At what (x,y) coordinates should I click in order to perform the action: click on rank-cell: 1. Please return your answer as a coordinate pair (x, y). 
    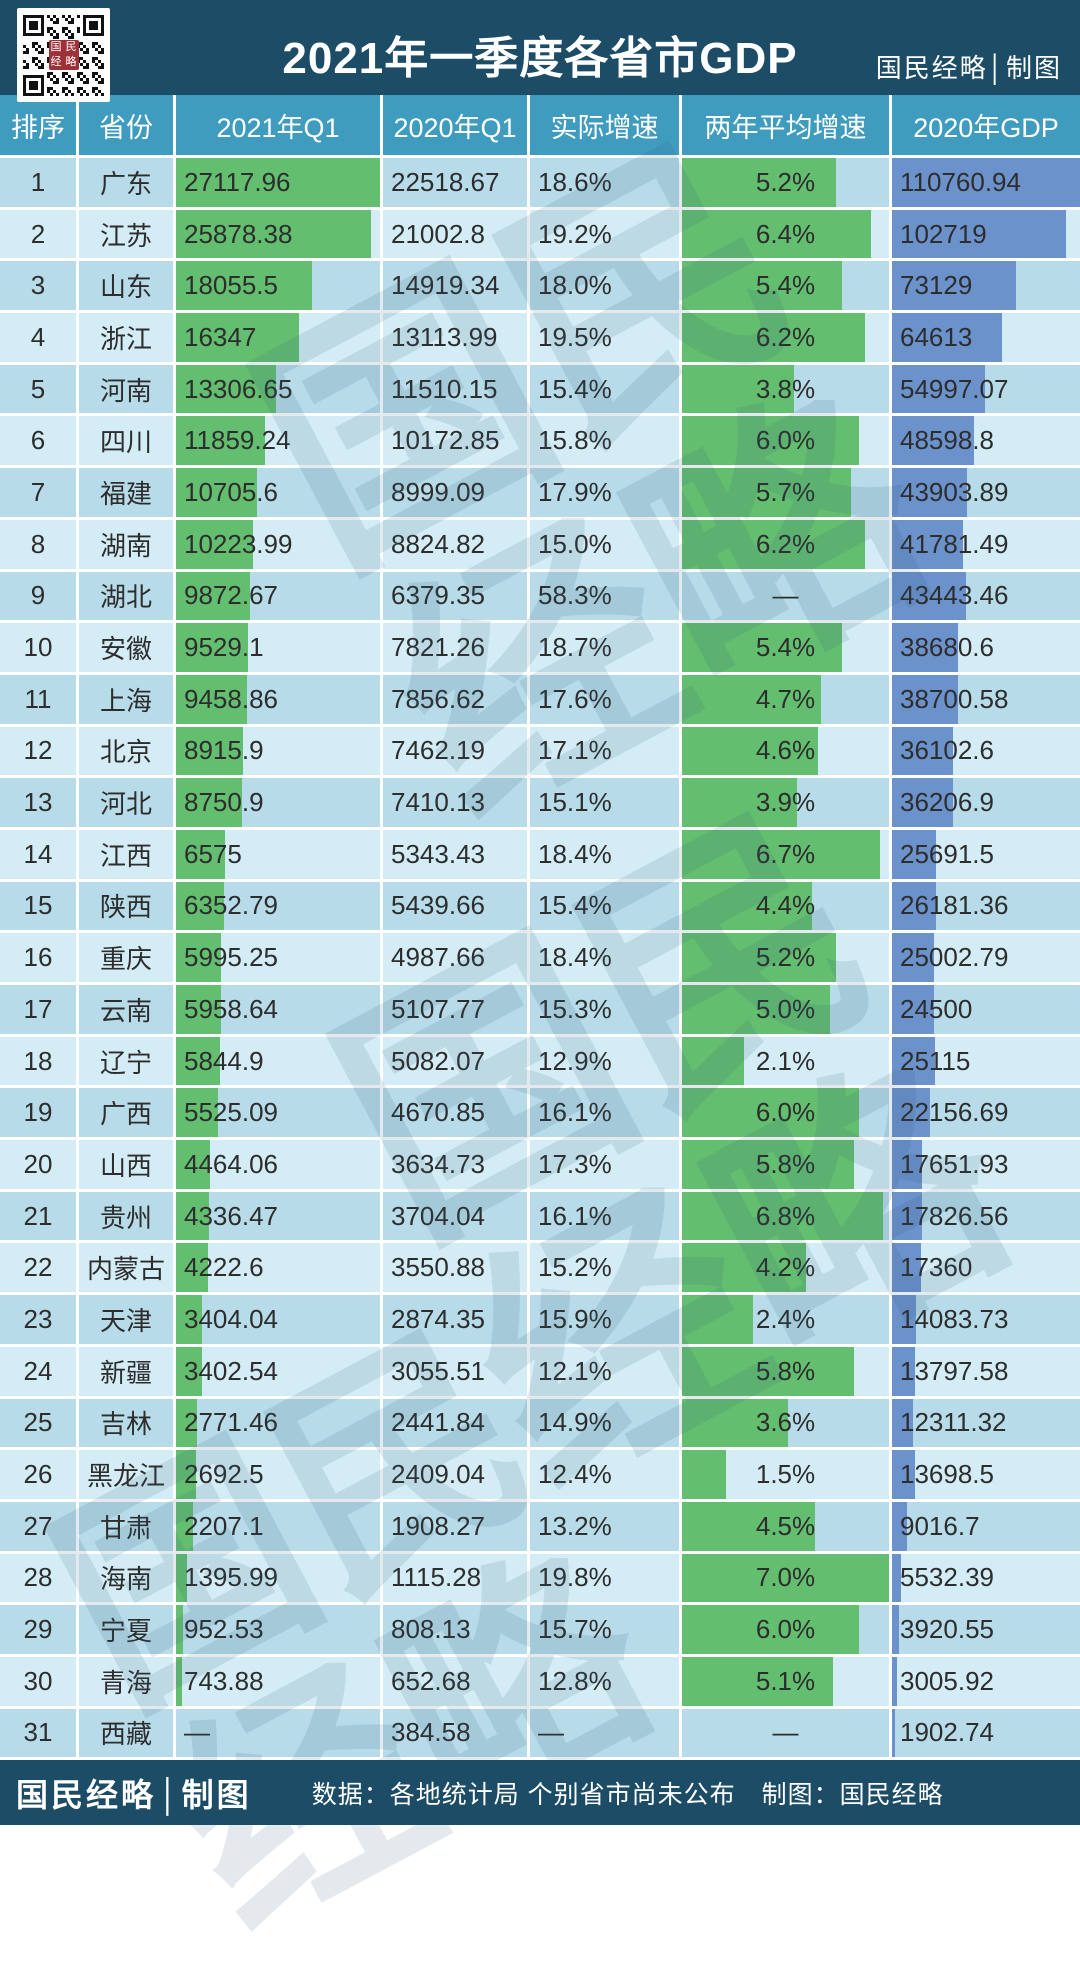
    Looking at the image, I should click on (39, 182).